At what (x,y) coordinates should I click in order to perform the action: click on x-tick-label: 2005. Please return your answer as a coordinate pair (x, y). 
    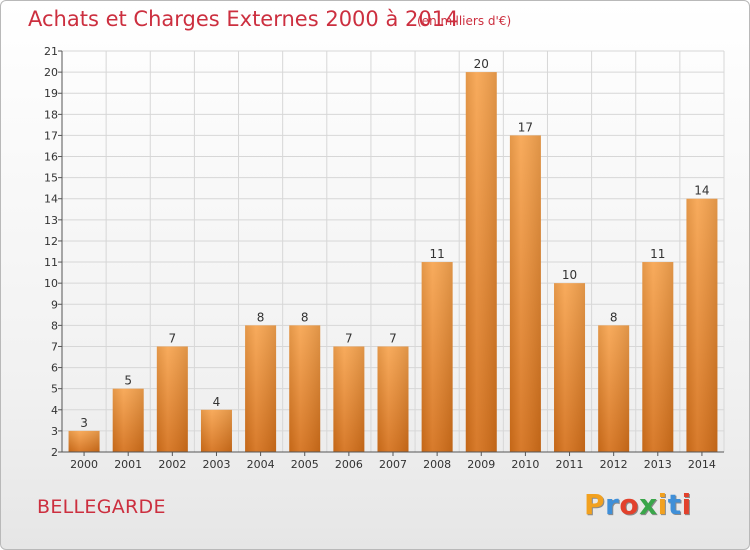
    Looking at the image, I should click on (305, 464).